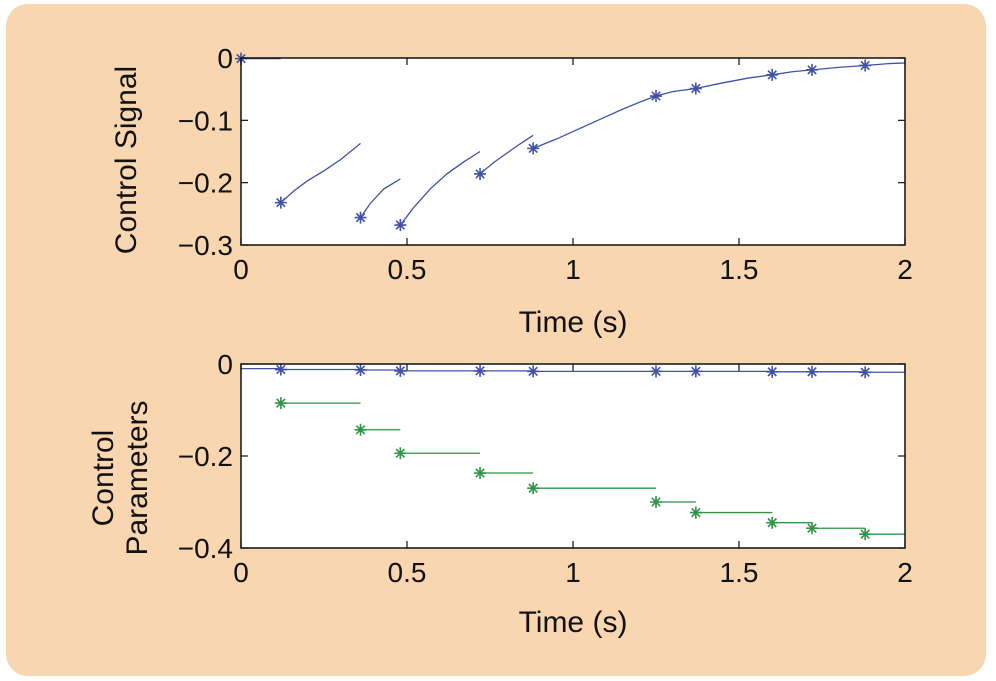 This screenshot has width=996, height=681. What do you see at coordinates (205, 245) in the screenshot?
I see `y-tick-label: −0.3` at bounding box center [205, 245].